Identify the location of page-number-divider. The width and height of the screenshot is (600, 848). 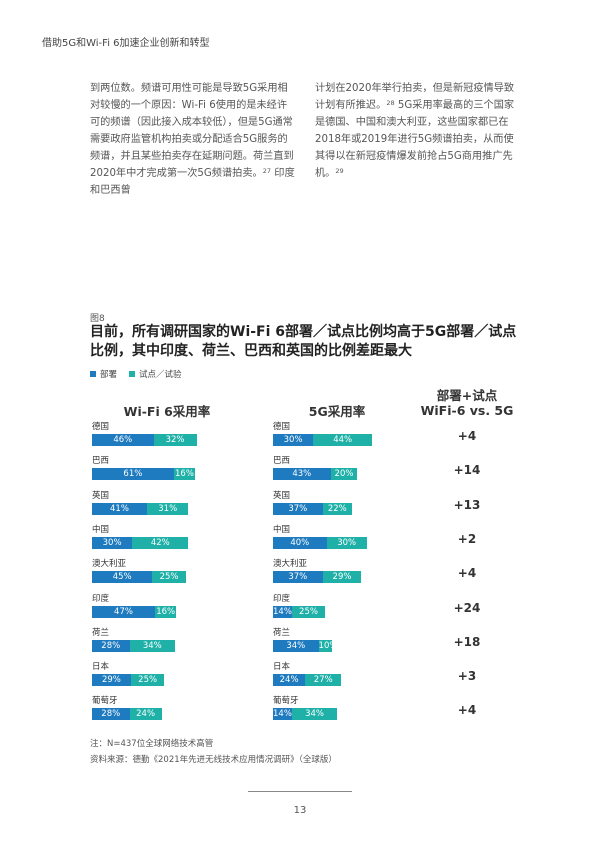
(300, 791).